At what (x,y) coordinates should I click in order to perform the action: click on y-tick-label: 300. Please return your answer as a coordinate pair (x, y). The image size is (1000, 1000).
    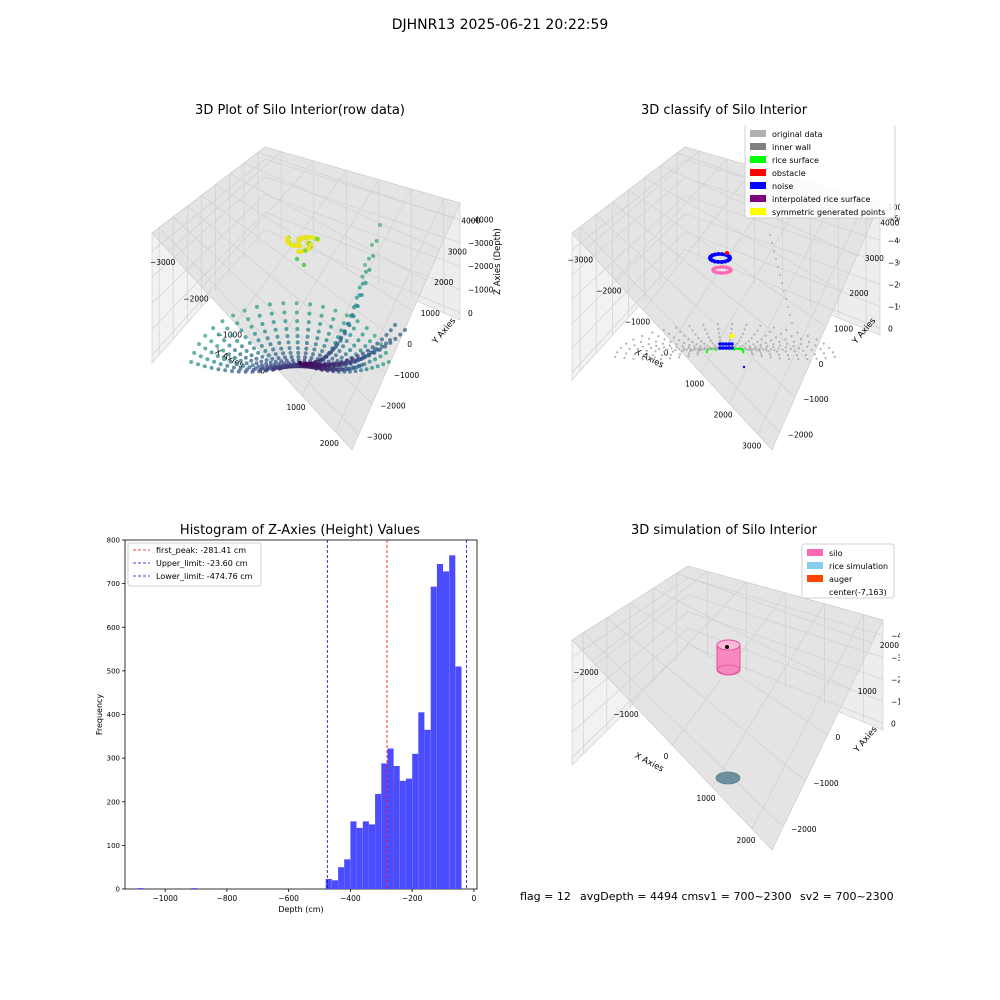
    Looking at the image, I should click on (113, 759).